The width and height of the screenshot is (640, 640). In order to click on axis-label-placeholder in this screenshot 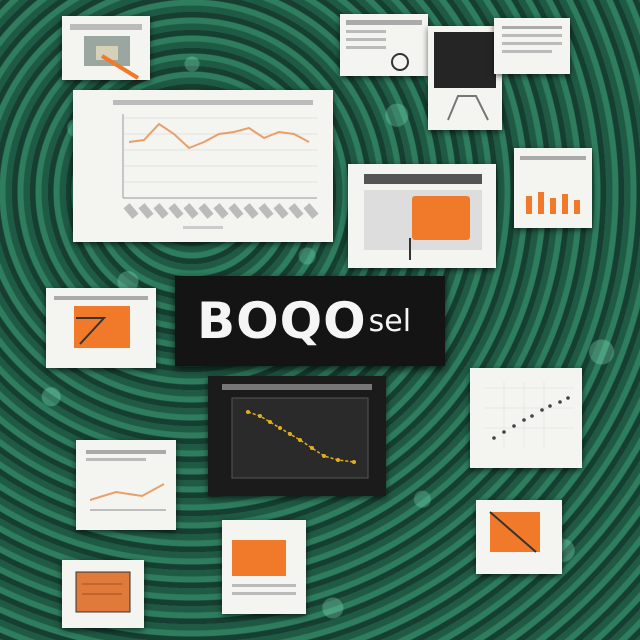, I will do `click(203, 227)`.